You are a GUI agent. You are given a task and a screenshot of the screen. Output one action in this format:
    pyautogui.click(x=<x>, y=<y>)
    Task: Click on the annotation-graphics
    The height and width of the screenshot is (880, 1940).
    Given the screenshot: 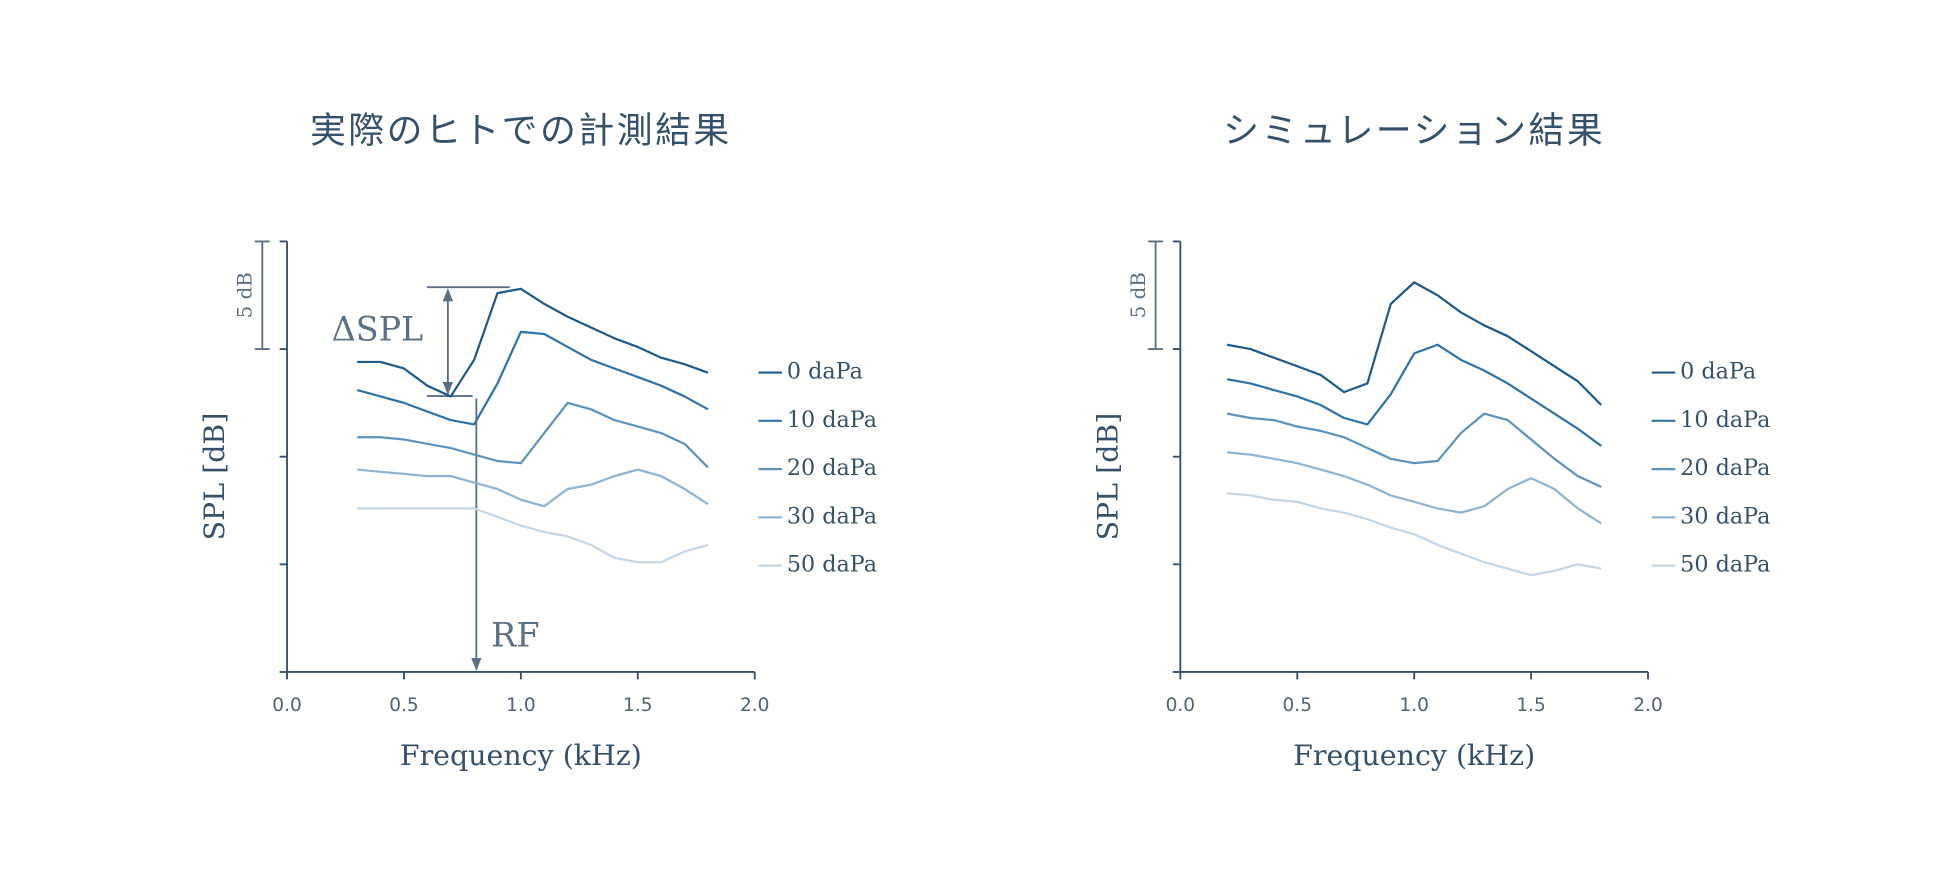 What is the action you would take?
    pyautogui.click(x=468, y=478)
    